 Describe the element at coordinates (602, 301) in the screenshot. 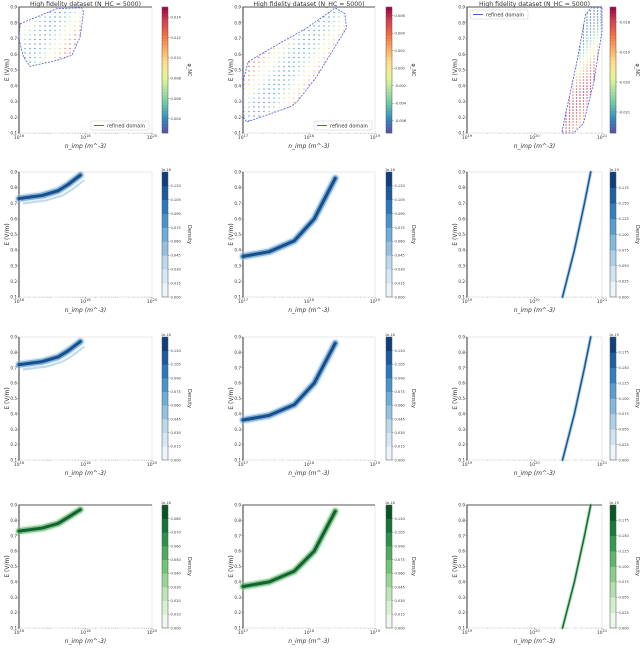

I see `x-tick-label: 1021` at that location.